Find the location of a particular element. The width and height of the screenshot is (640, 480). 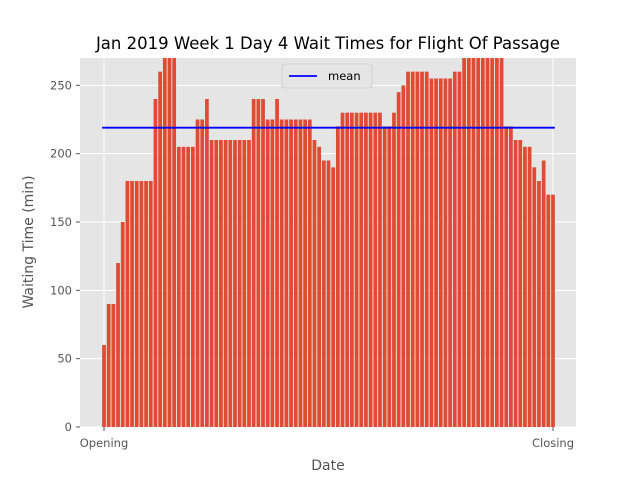

y-tick-label: 200 is located at coordinates (61, 154).